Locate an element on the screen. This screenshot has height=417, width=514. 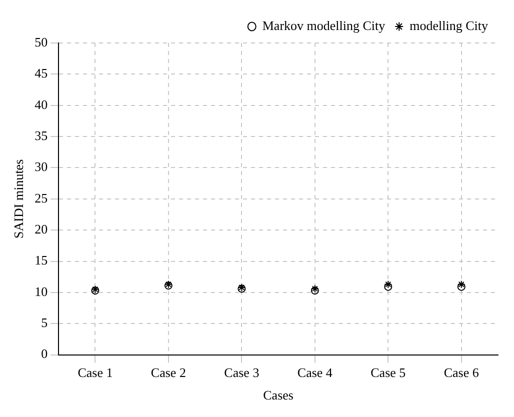
y-tick-label: 30 is located at coordinates (41, 166).